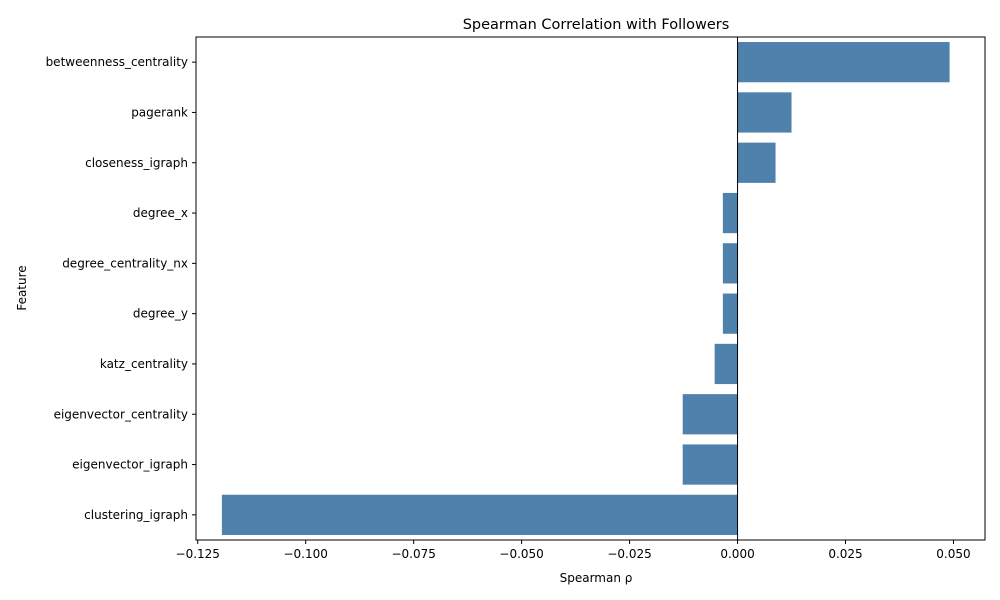 Image resolution: width=1000 pixels, height=600 pixels. What do you see at coordinates (710, 464) in the screenshot?
I see `bar-eigenvector_igraph` at bounding box center [710, 464].